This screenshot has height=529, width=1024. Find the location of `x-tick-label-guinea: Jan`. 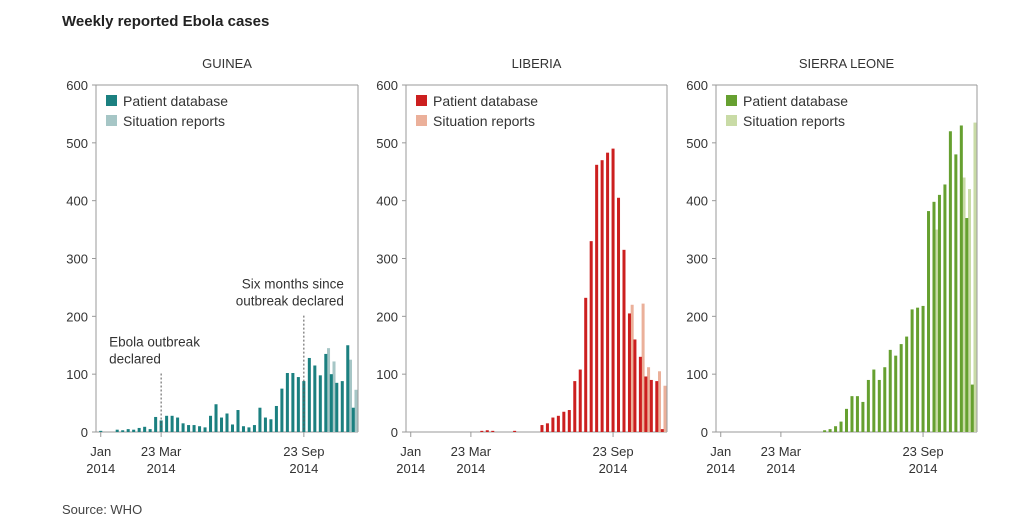

x-tick-label-guinea: Jan is located at coordinates (100, 451).